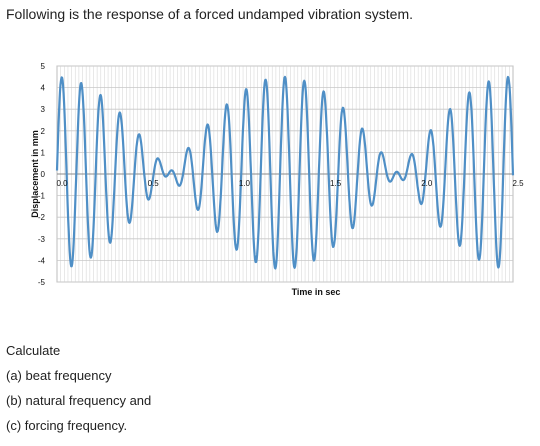  What do you see at coordinates (67, 425) in the screenshot?
I see `item-forcing-frequency: (c) forcing frequency.` at bounding box center [67, 425].